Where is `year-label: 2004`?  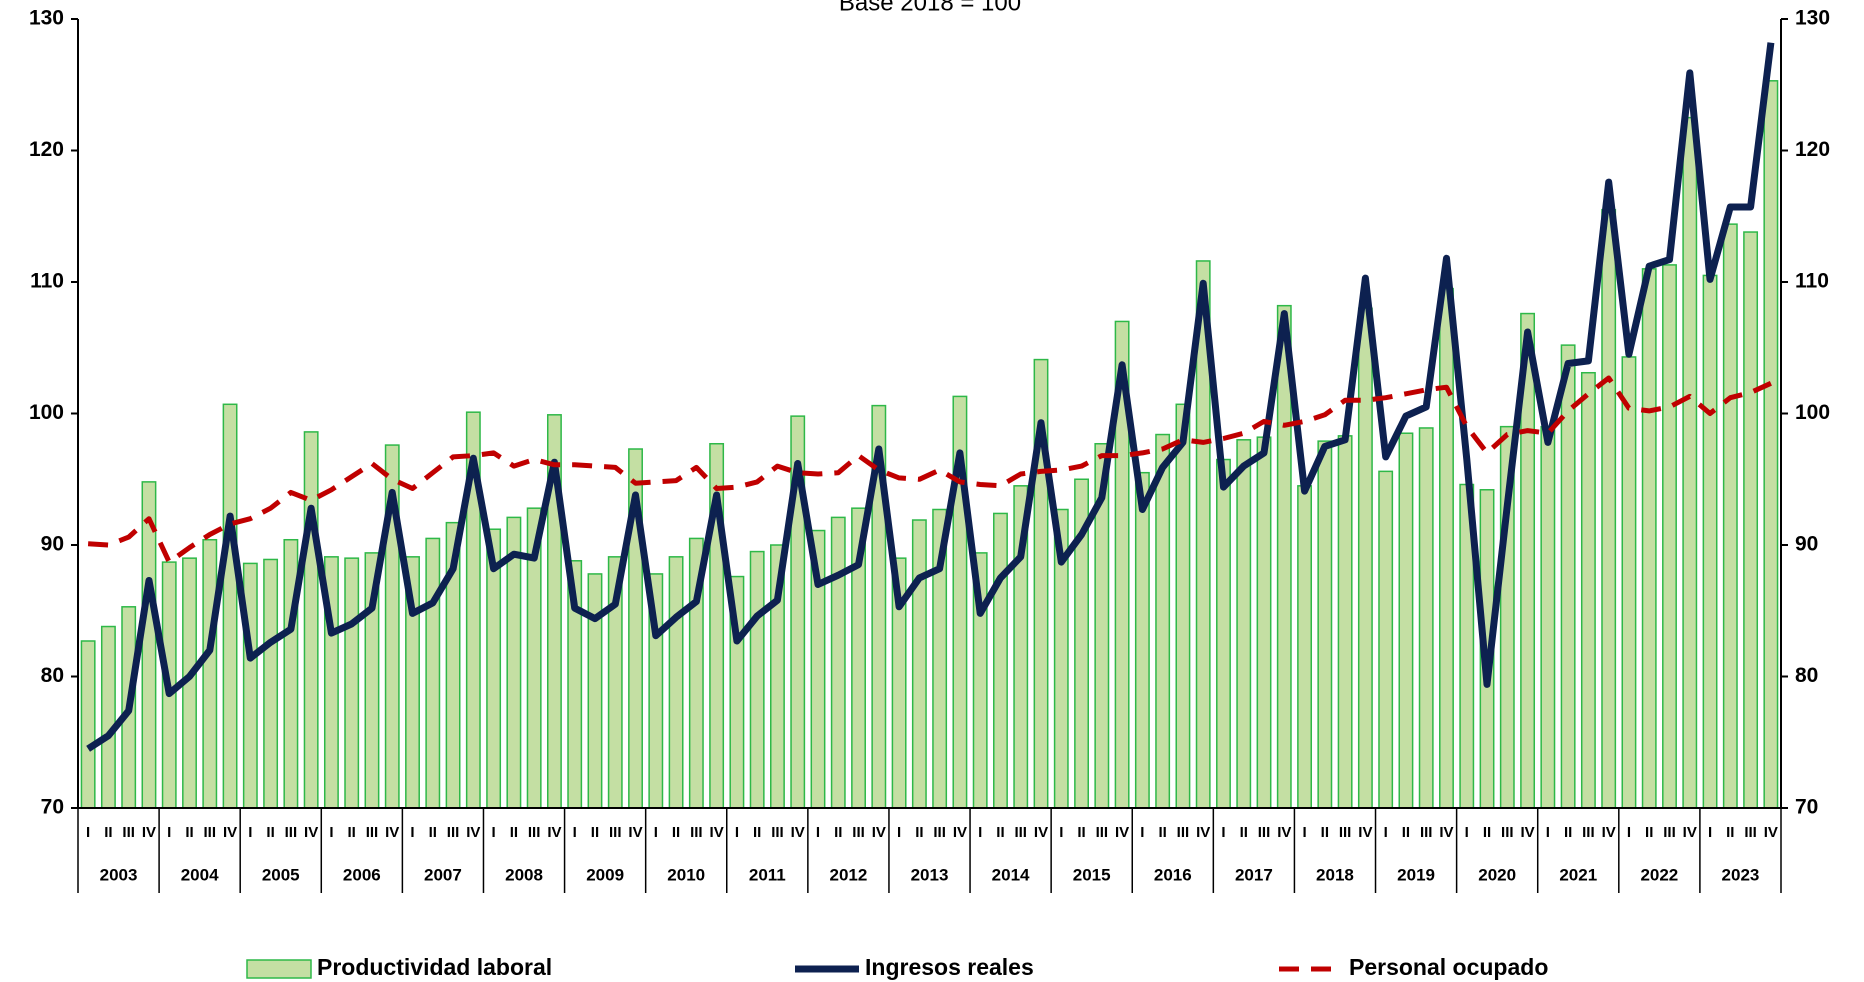
year-label: 2004 is located at coordinates (200, 874).